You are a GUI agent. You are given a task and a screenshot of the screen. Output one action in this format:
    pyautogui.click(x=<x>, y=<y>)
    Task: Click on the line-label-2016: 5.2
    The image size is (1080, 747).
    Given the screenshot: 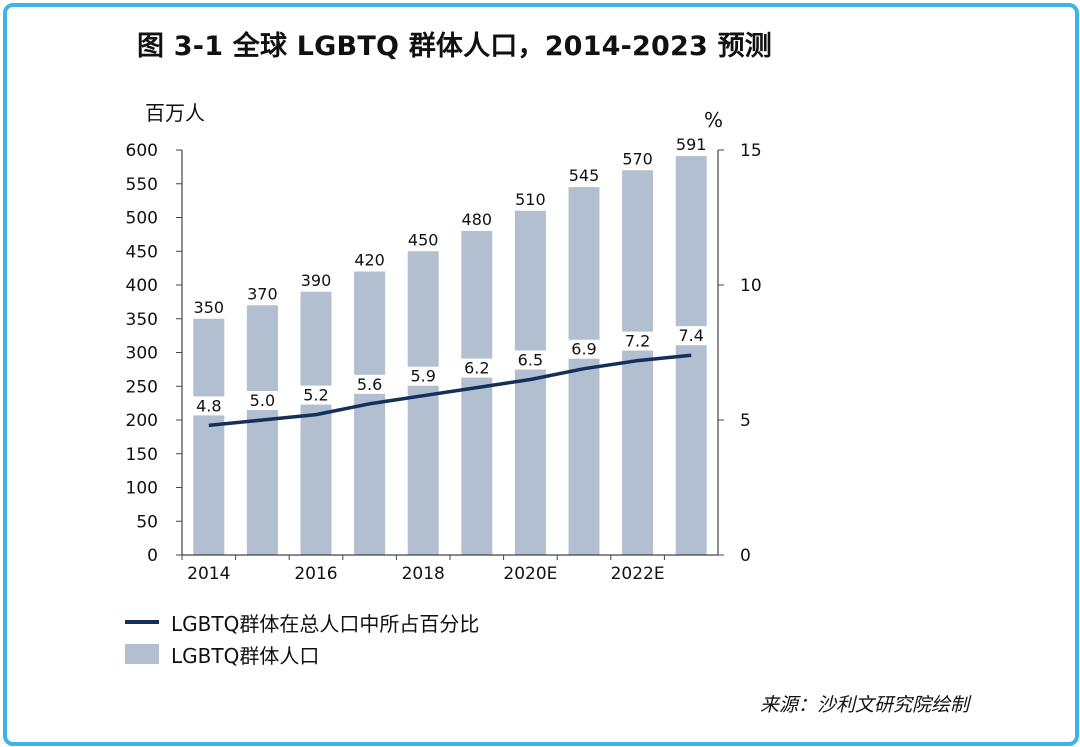 What is the action you would take?
    pyautogui.click(x=315, y=395)
    